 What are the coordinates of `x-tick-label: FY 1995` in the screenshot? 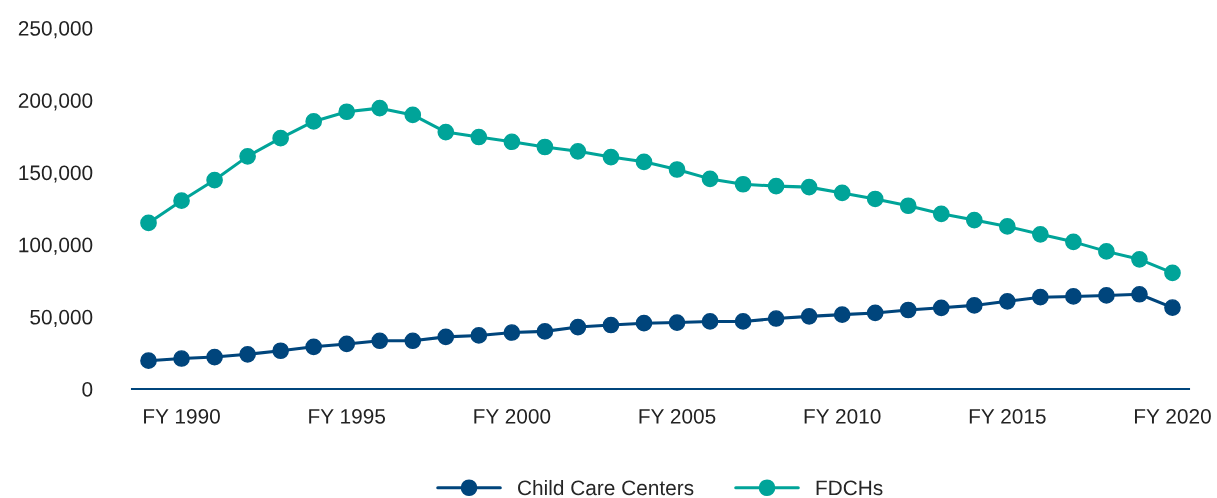 It's located at (347, 416).